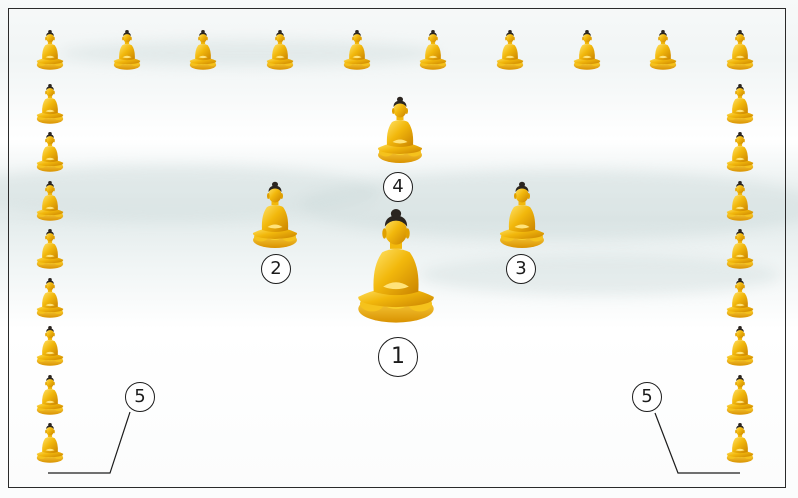  What do you see at coordinates (647, 397) in the screenshot?
I see `label-enclosure-right: 5` at bounding box center [647, 397].